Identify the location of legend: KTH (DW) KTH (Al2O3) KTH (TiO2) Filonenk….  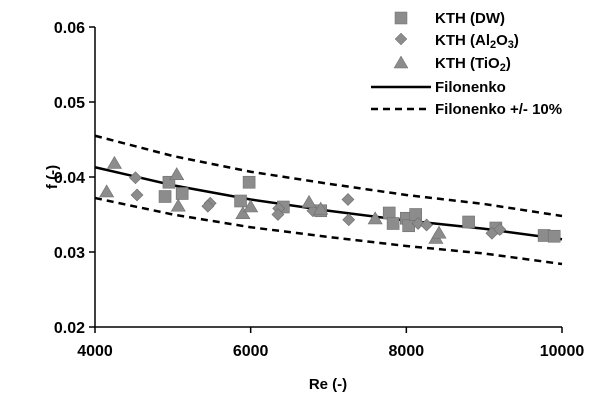
(466, 64).